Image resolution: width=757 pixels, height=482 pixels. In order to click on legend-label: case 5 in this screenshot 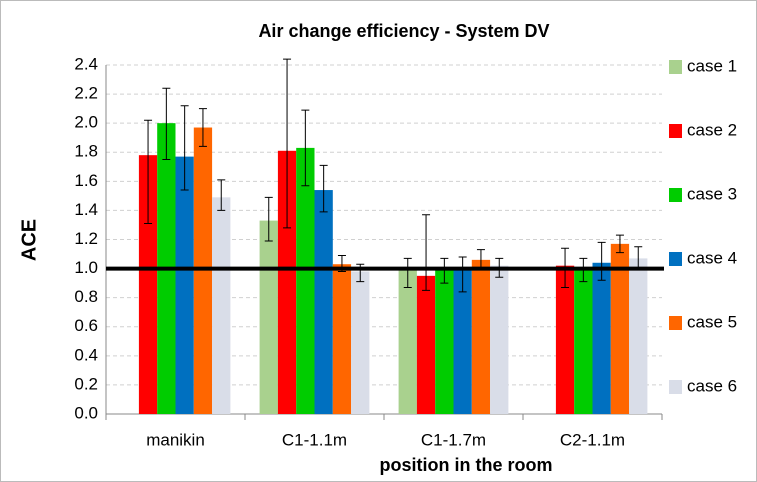, I will do `click(712, 321)`.